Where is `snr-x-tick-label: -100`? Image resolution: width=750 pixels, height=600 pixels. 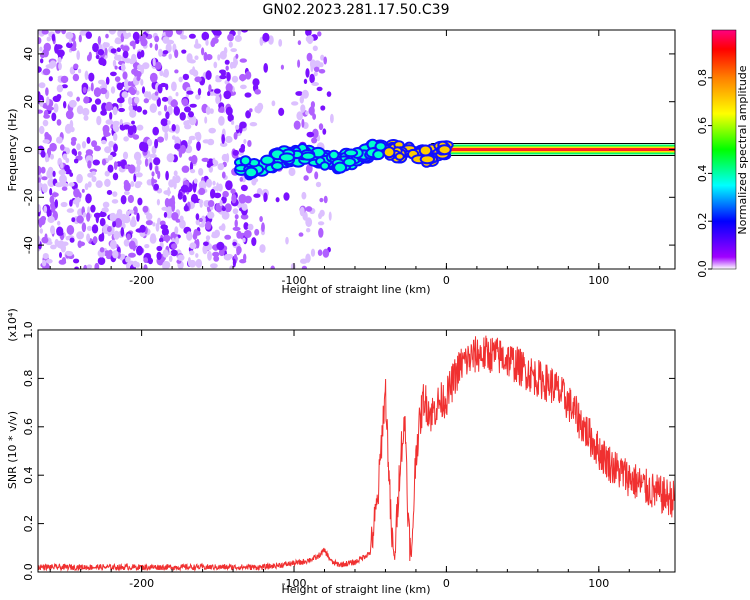 snr-x-tick-label: -100 is located at coordinates (294, 583).